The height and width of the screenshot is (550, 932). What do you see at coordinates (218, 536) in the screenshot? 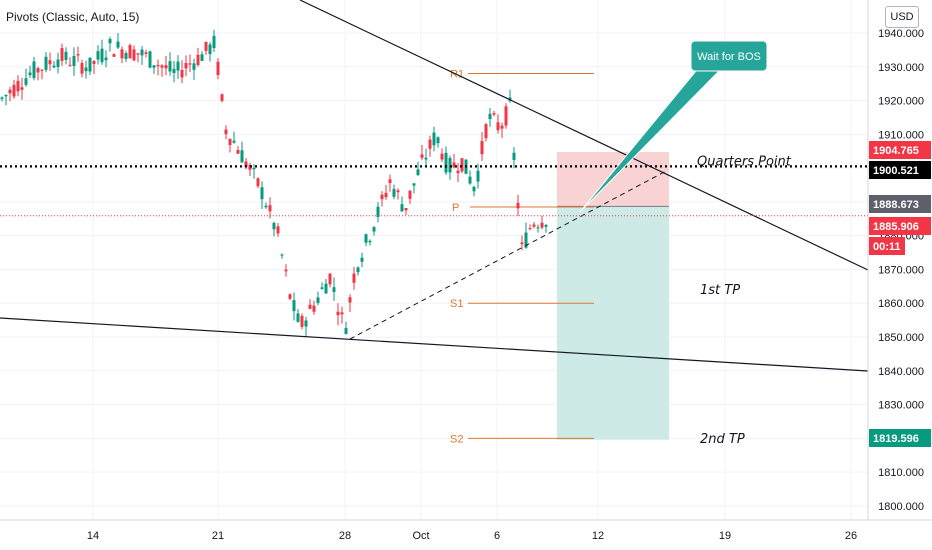
I see `time-axis-tick: 21` at bounding box center [218, 536].